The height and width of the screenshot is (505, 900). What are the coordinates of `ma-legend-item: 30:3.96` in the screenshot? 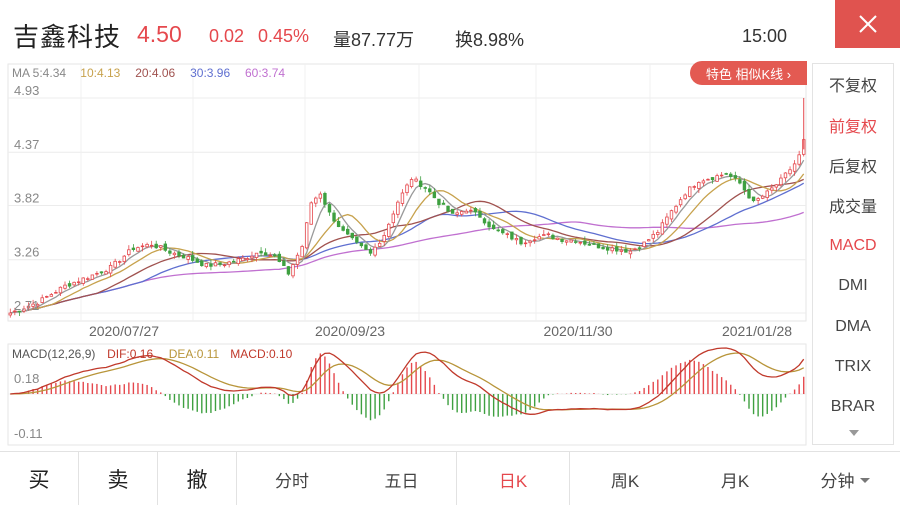 It's located at (210, 73).